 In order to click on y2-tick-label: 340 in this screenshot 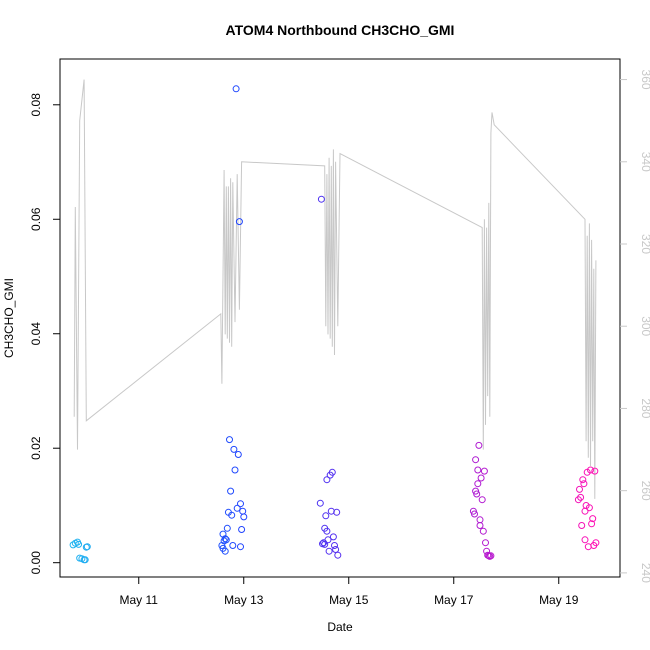, I will do `click(644, 162)`.